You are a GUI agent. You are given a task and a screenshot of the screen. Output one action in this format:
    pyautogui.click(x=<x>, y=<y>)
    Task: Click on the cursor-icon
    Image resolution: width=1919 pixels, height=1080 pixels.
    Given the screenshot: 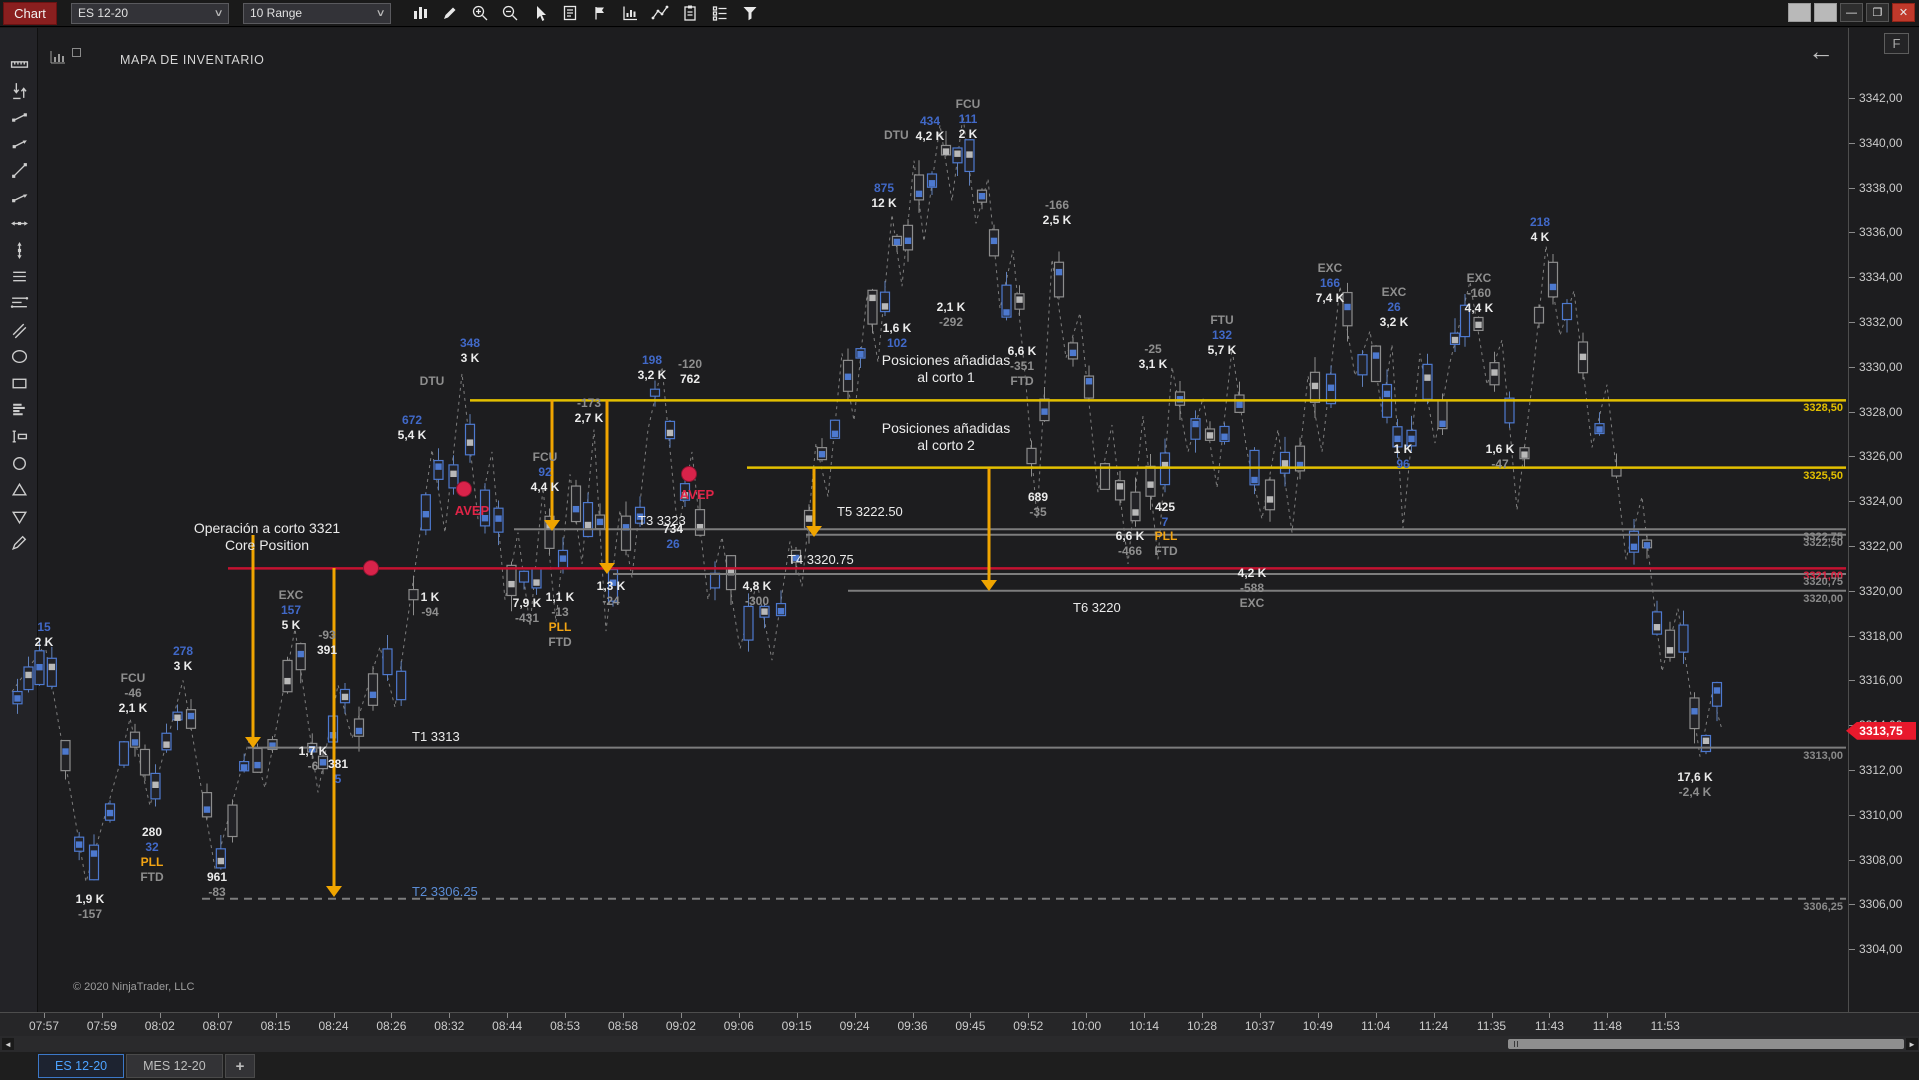 What is the action you would take?
    pyautogui.click(x=539, y=13)
    